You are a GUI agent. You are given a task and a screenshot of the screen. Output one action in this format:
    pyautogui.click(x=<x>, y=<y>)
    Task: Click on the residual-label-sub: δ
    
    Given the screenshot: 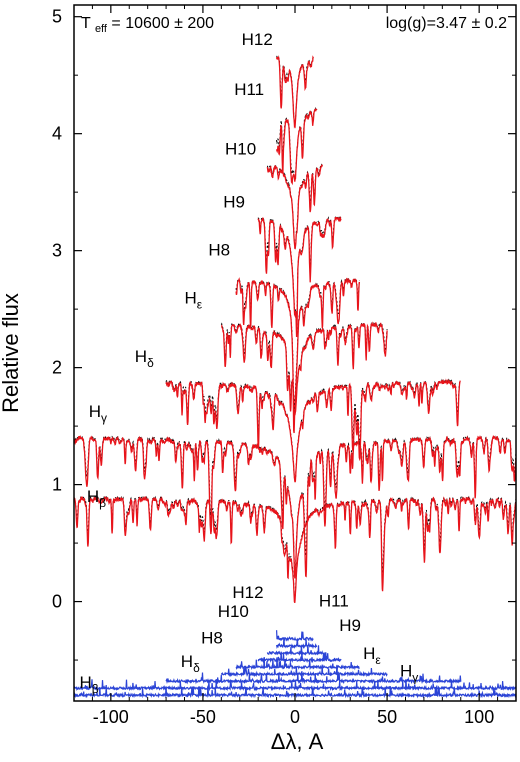 What is the action you would take?
    pyautogui.click(x=196, y=668)
    